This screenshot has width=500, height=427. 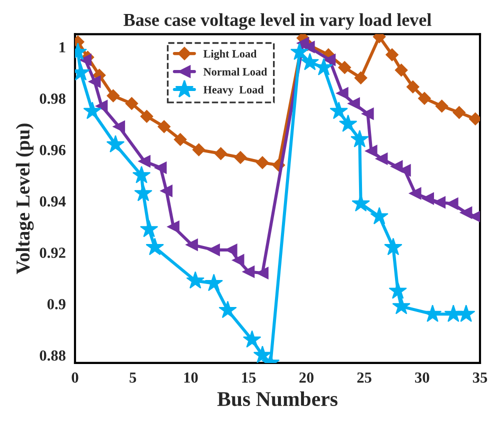 What do you see at coordinates (53, 253) in the screenshot?
I see `y-tick-label: 0.92` at bounding box center [53, 253].